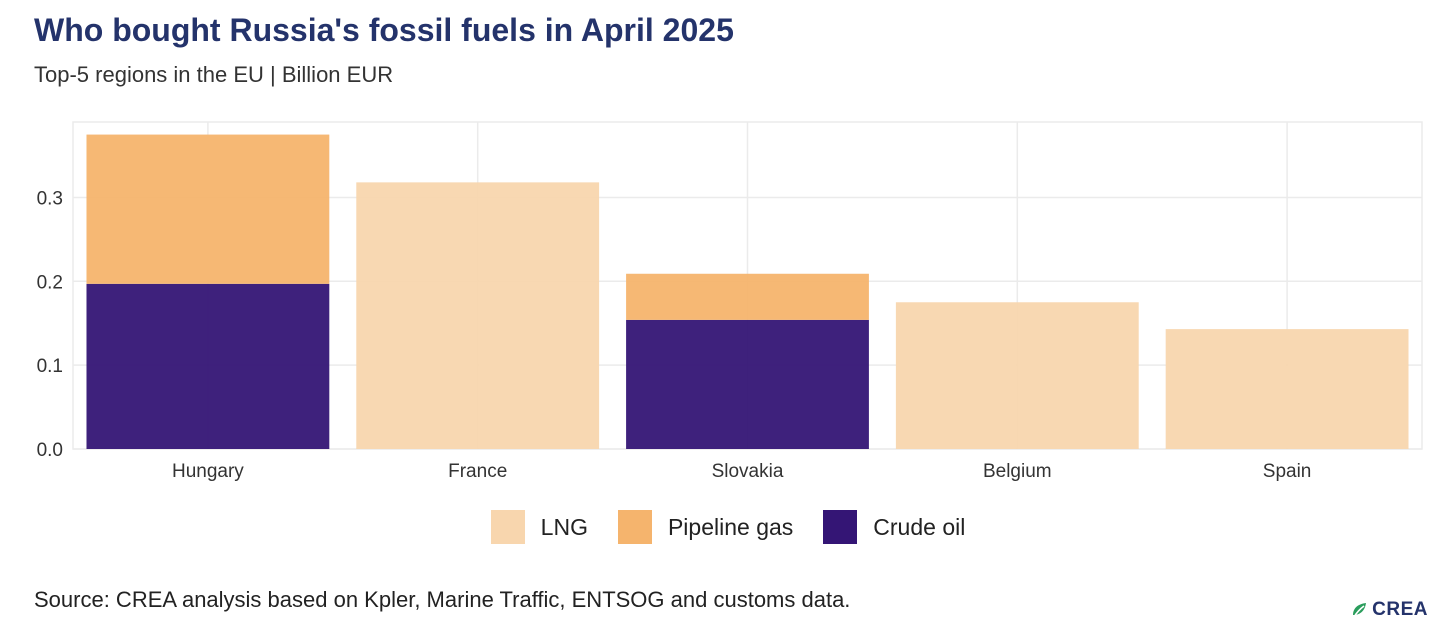 The width and height of the screenshot is (1456, 633). I want to click on bar-hungary-crude-oil, so click(208, 366).